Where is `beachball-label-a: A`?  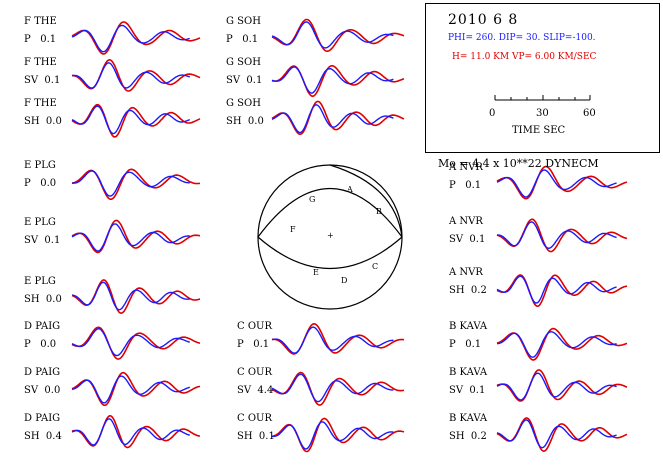 beachball-label-a: A is located at coordinates (350, 189).